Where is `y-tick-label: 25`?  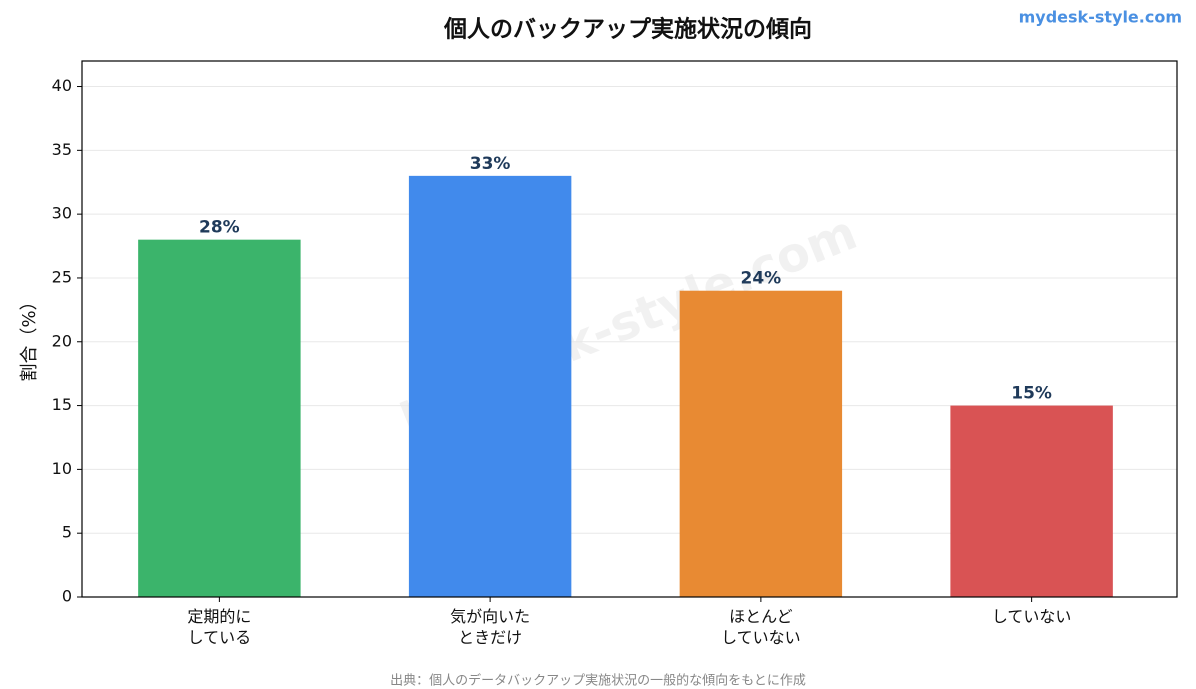 y-tick-label: 25 is located at coordinates (62, 276).